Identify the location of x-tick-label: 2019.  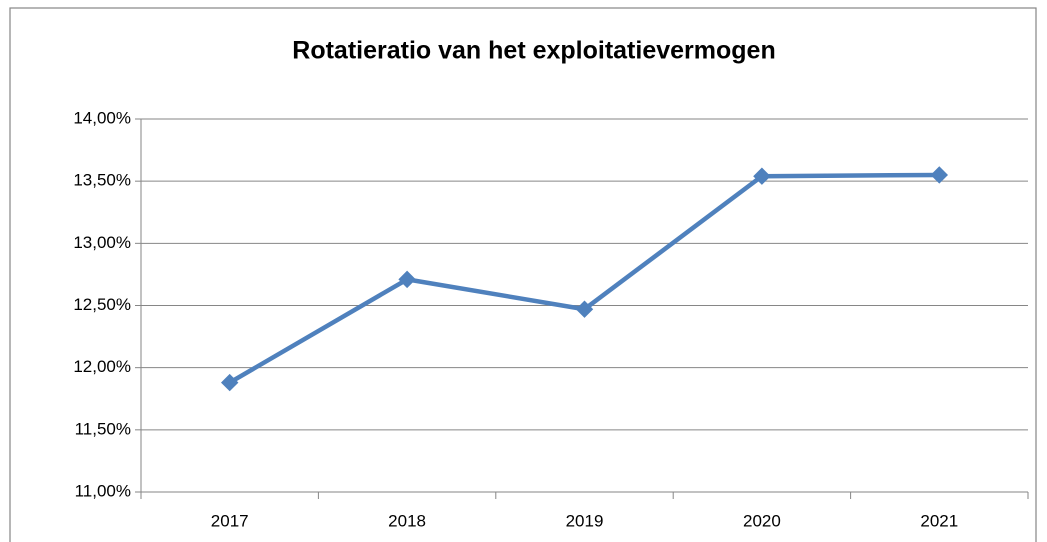
(585, 520).